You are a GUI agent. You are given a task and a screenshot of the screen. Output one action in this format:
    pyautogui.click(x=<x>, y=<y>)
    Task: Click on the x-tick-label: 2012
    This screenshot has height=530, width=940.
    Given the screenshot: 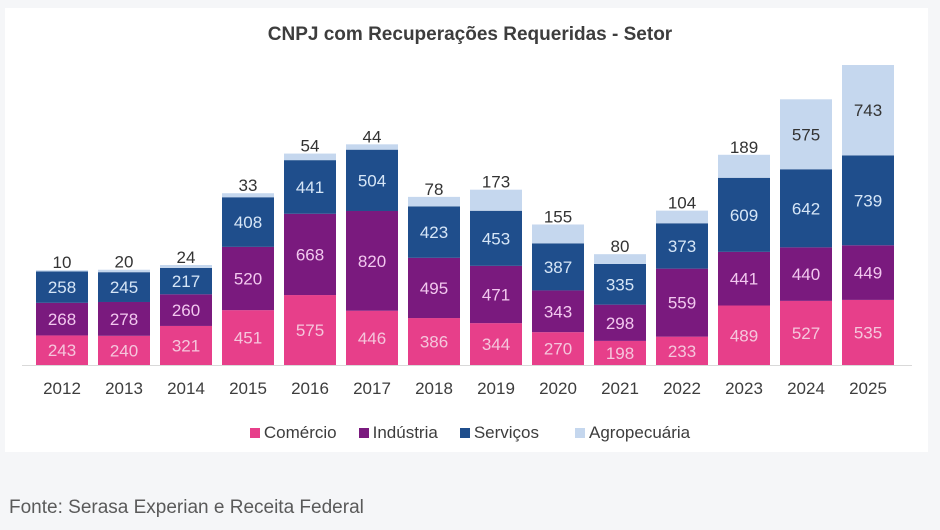 What is the action you would take?
    pyautogui.click(x=62, y=388)
    